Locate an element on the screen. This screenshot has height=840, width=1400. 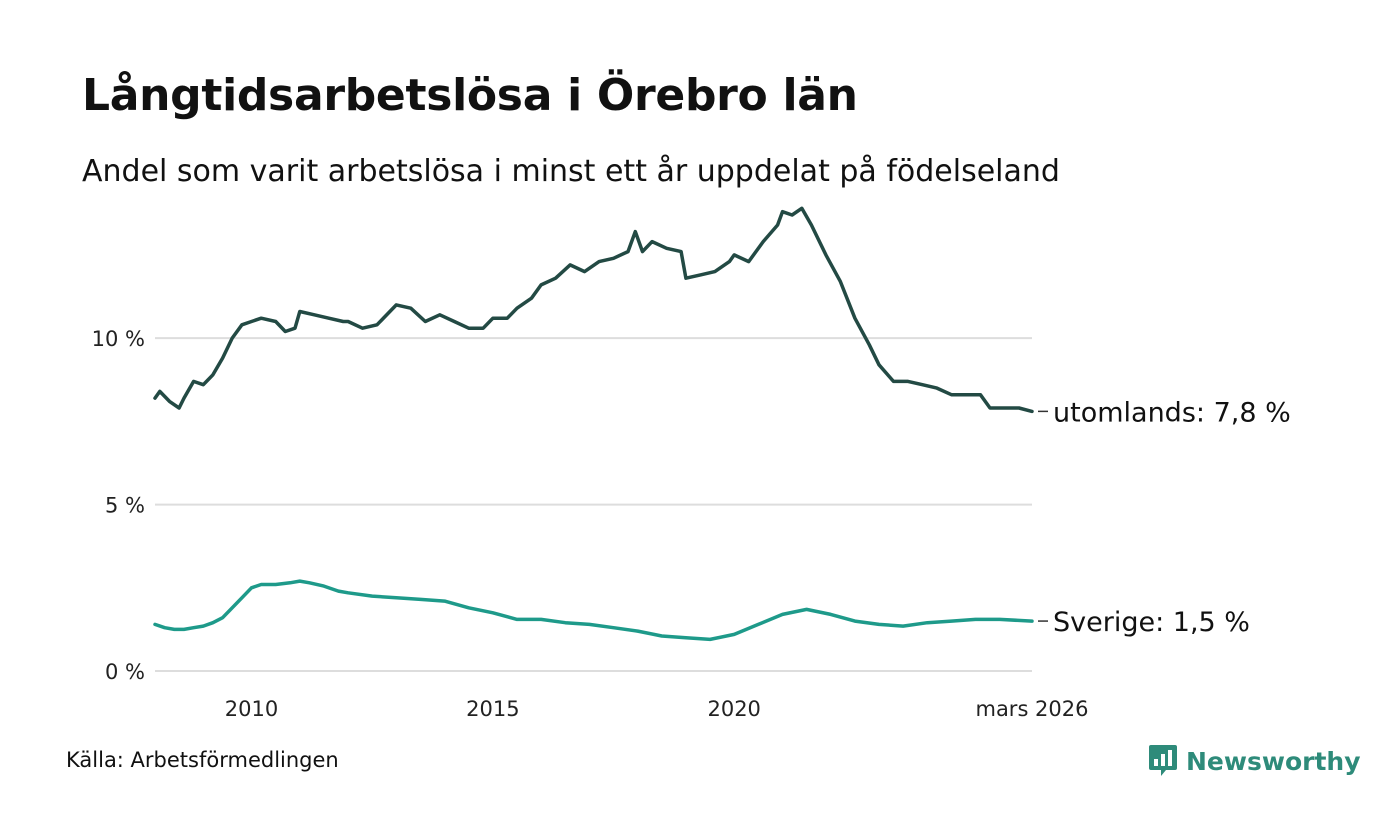
chart-title: Långtidsarbetslösa i Örebro län is located at coordinates (470, 95).